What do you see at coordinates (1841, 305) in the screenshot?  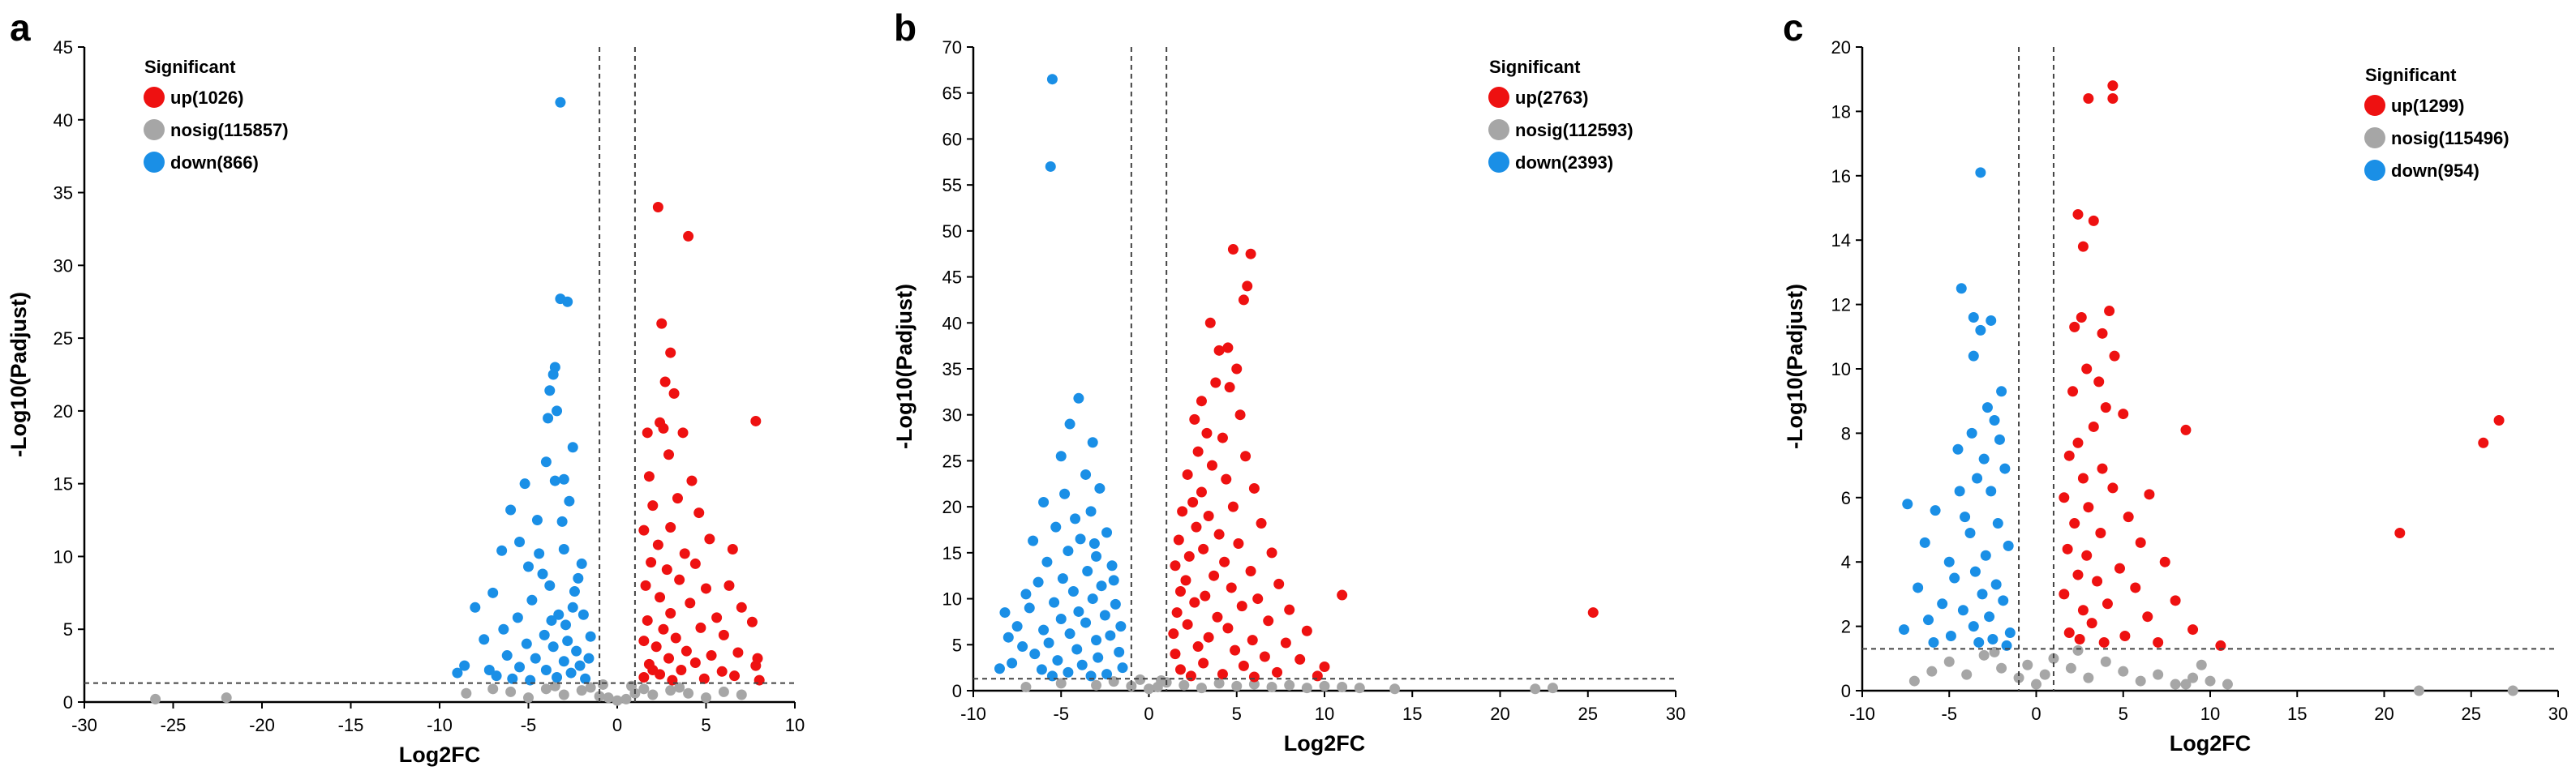 I see `y-tick-label: 12` at bounding box center [1841, 305].